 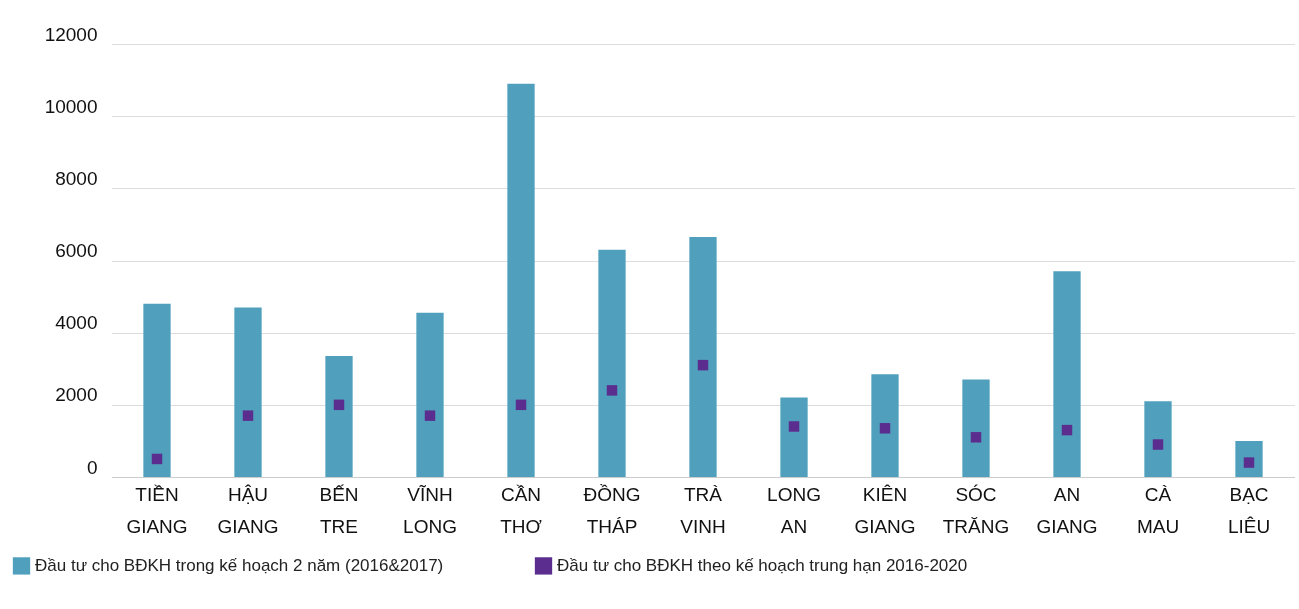 I want to click on y-tick-label: 0, so click(x=92, y=467).